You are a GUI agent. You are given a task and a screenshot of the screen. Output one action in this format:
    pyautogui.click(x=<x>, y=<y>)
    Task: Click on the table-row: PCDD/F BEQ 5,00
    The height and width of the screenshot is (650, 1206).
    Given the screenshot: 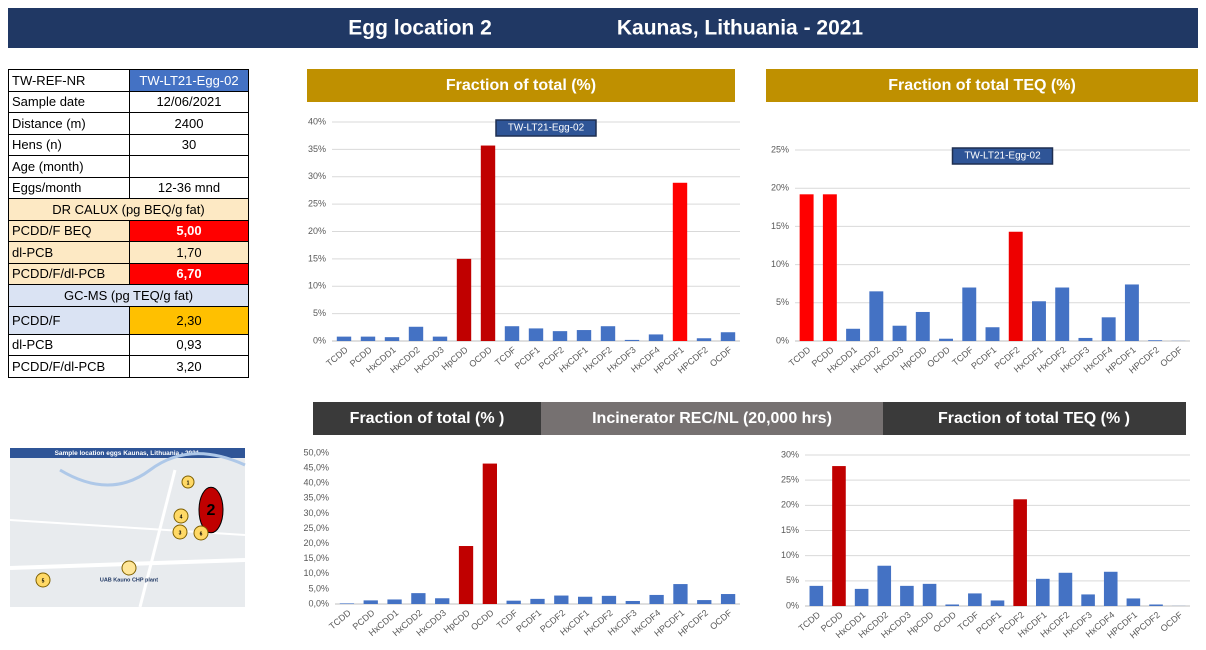 What is the action you would take?
    pyautogui.click(x=128, y=230)
    